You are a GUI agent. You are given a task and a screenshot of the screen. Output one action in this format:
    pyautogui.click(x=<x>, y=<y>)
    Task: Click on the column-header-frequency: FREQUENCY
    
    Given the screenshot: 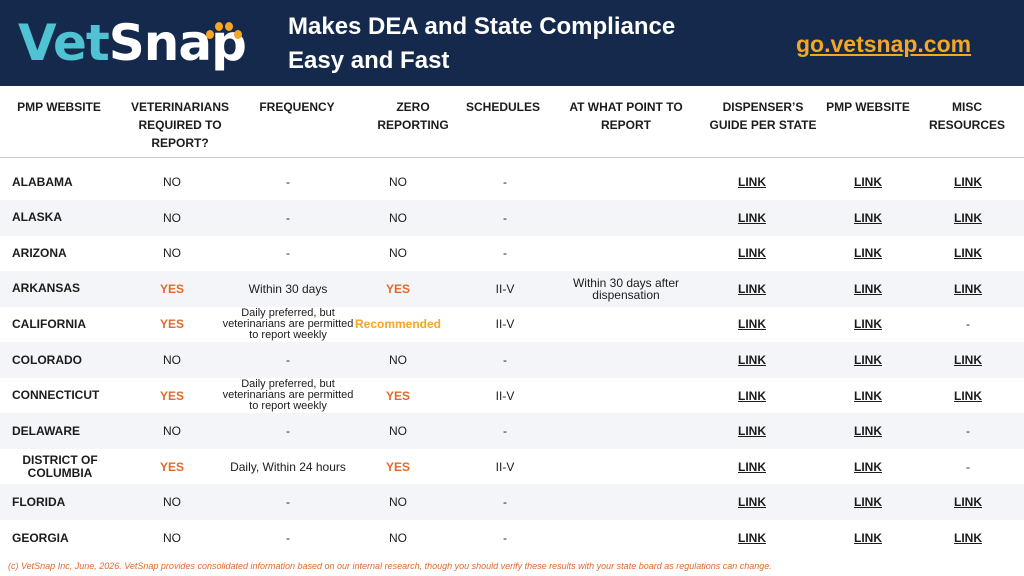 What is the action you would take?
    pyautogui.click(x=297, y=107)
    